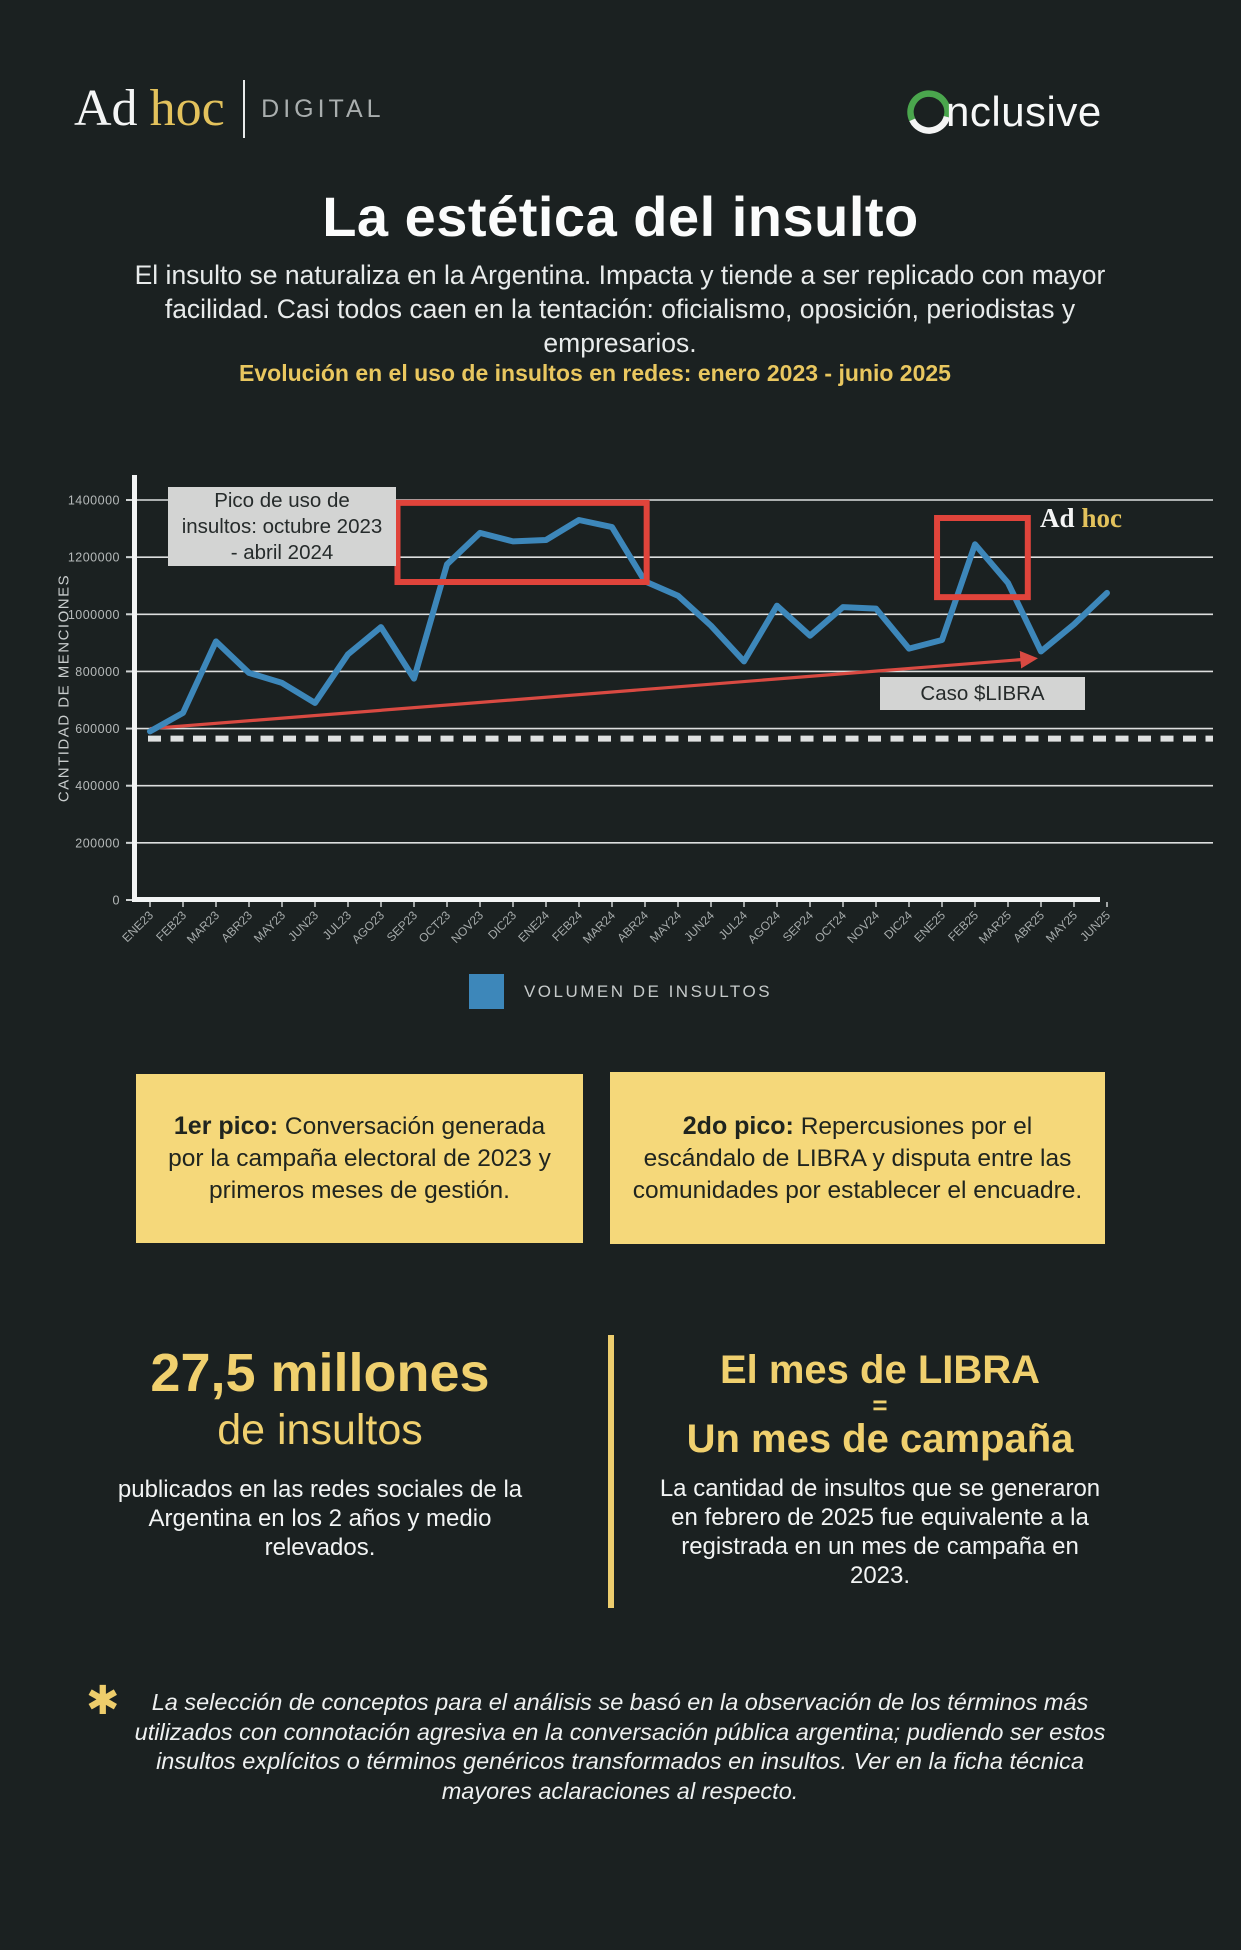 This screenshot has height=1950, width=1241. What do you see at coordinates (434, 926) in the screenshot?
I see `x-tick-label: OCT23` at bounding box center [434, 926].